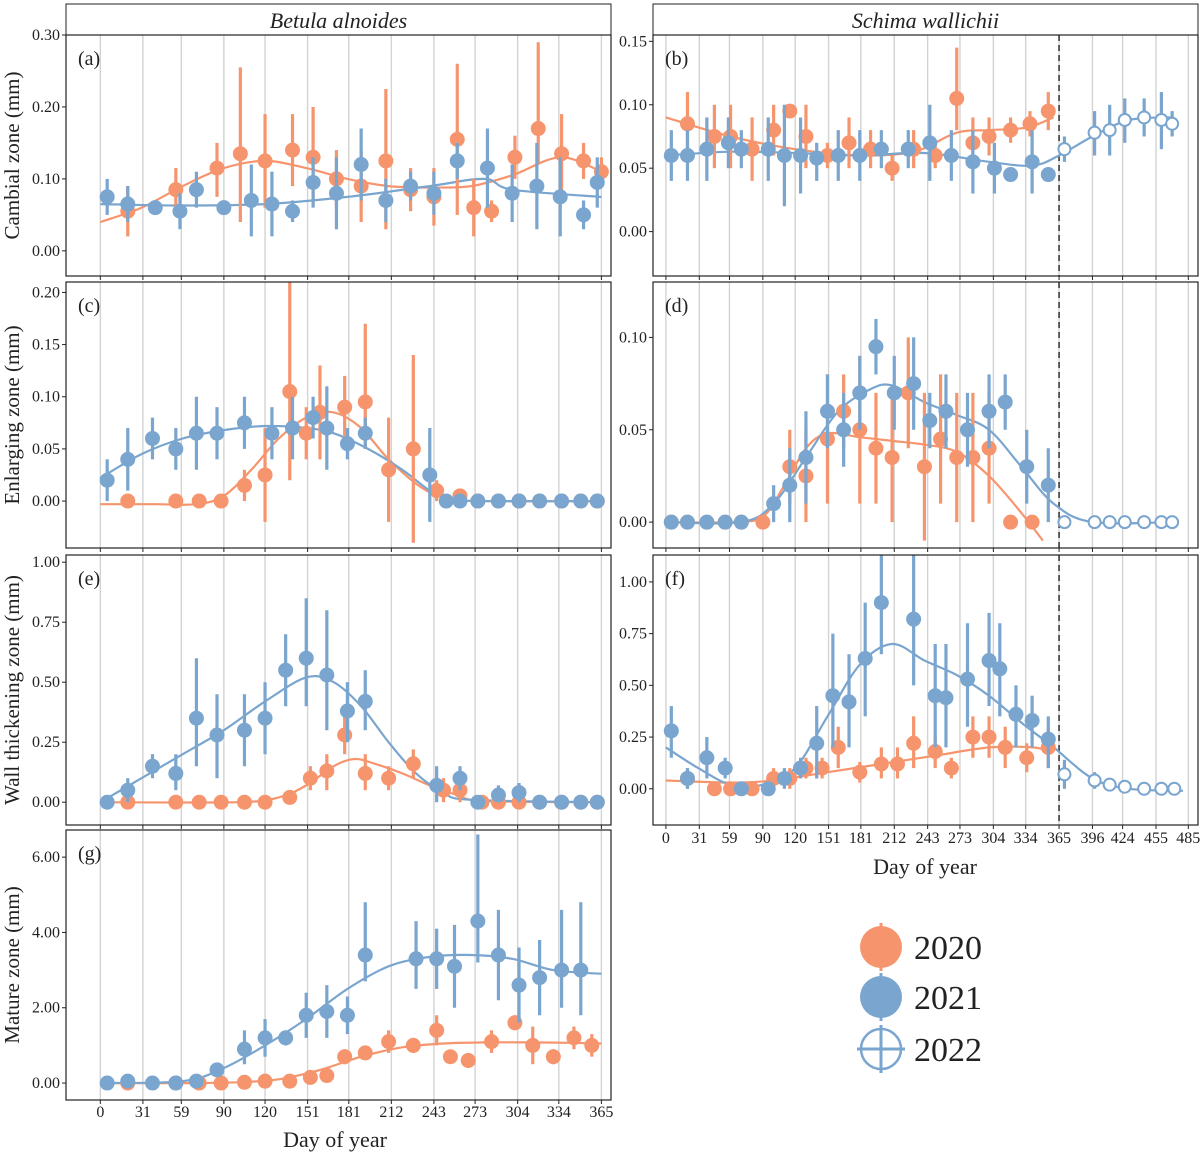 This screenshot has width=1200, height=1155. I want to click on strip-label-schima: Schima wallichii, so click(925, 20).